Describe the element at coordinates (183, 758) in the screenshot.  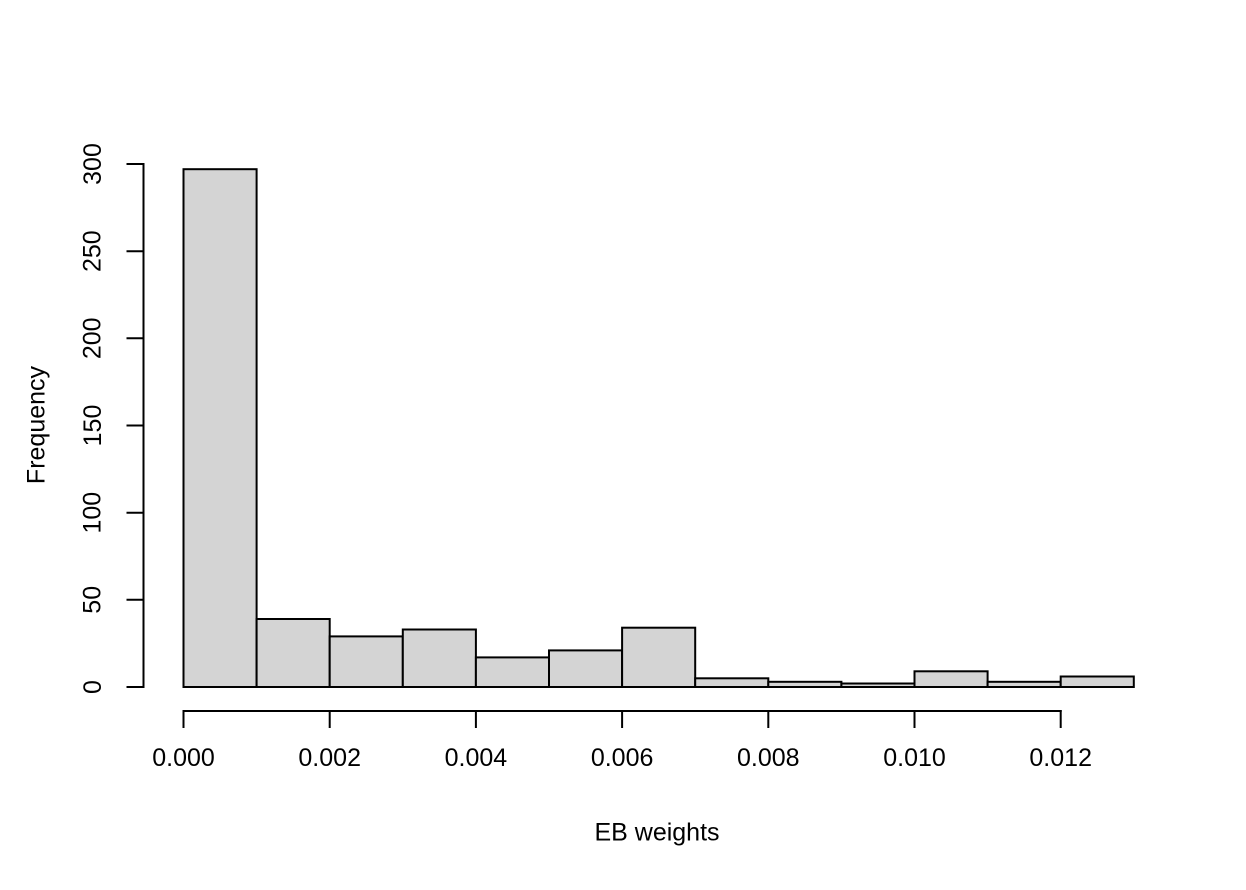
I see `x-tick-label: 0.000` at that location.